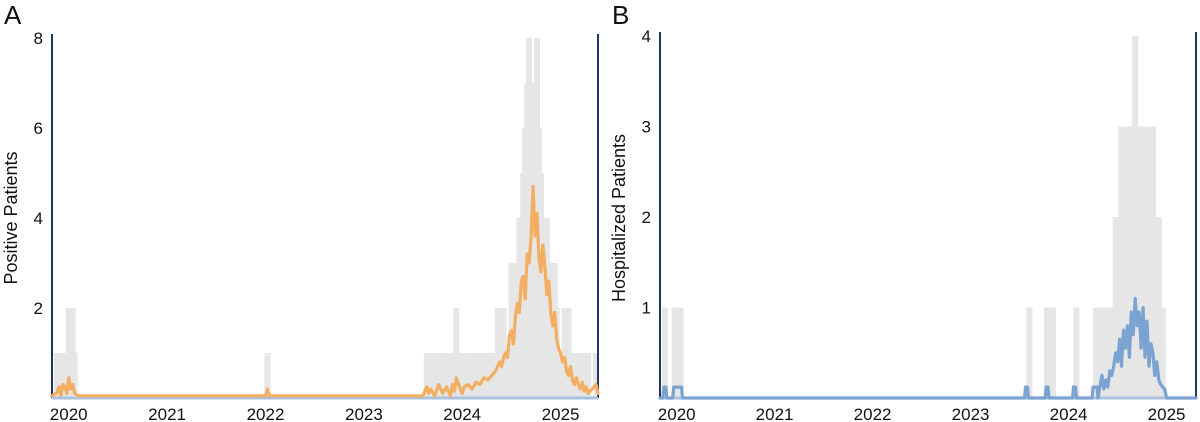  What do you see at coordinates (922, 413) in the screenshot?
I see `panel-b-x-ticks: 2020 2021 2022 2023 2024 2025` at bounding box center [922, 413].